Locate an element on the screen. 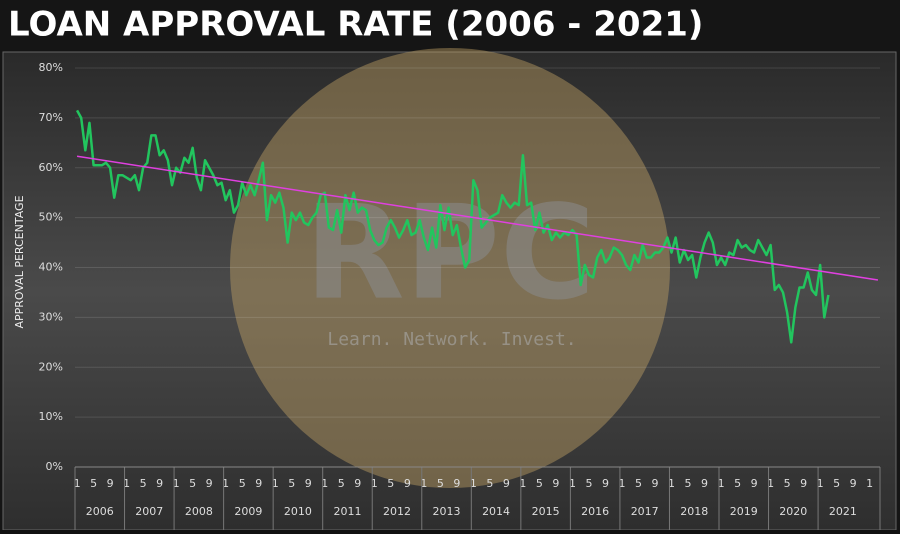 This screenshot has height=534, width=900. year-label: 2020 is located at coordinates (793, 511).